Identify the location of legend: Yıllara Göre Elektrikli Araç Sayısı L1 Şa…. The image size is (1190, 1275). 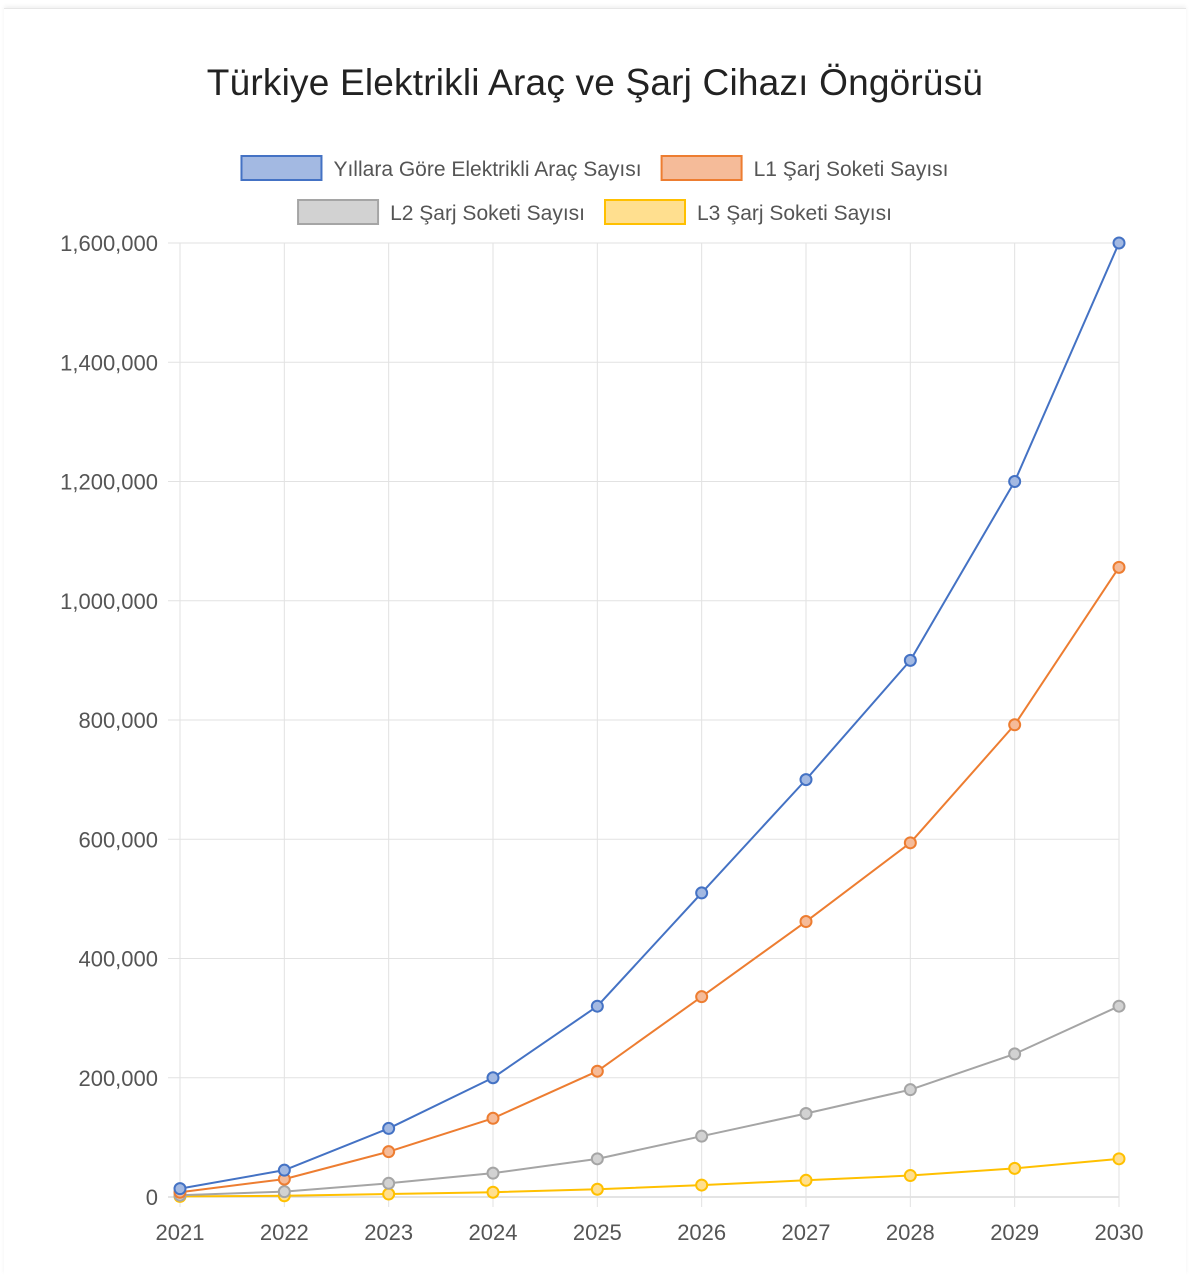
(594, 190).